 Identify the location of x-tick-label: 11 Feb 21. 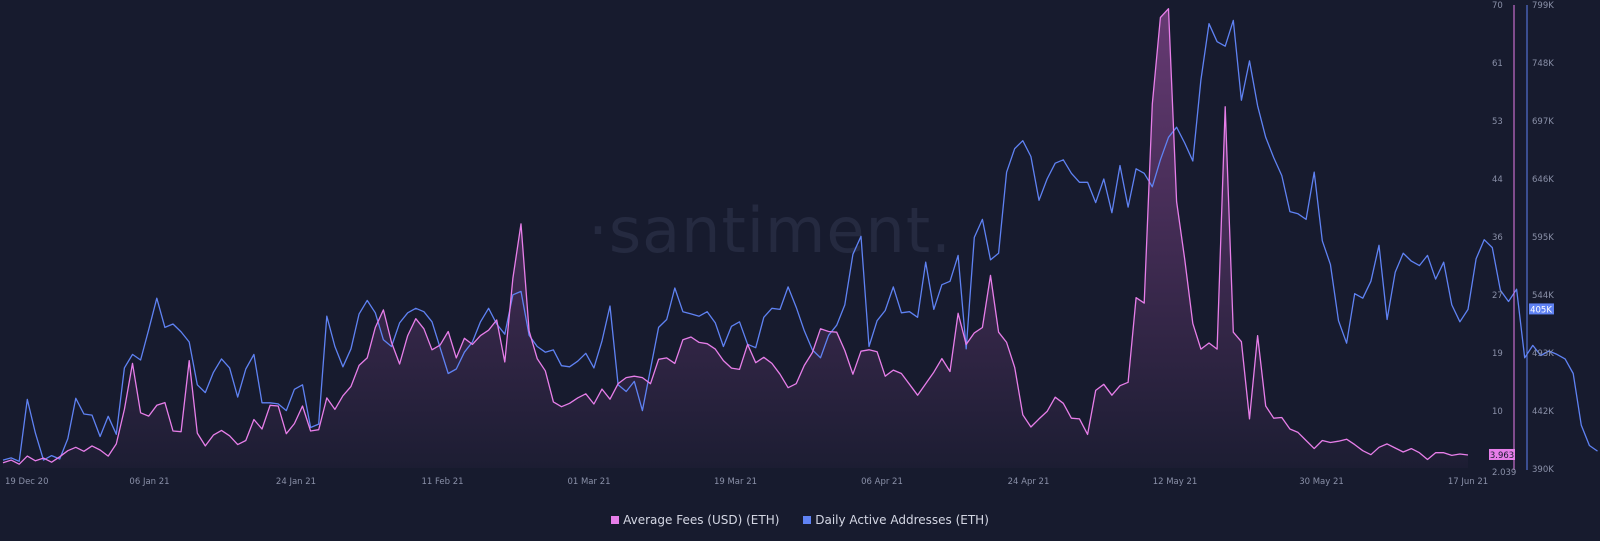
(442, 482).